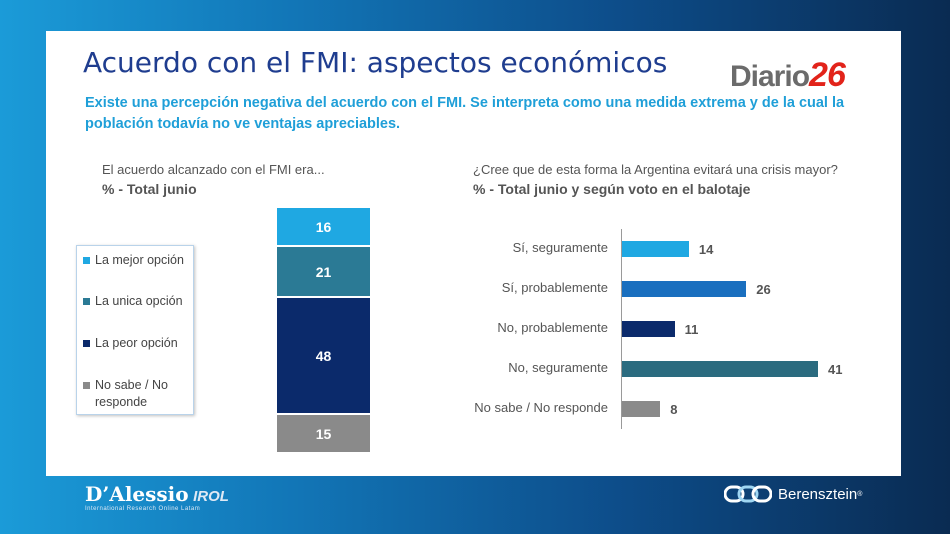 This screenshot has width=950, height=534. I want to click on category-label: Sí, probablemente, so click(554, 287).